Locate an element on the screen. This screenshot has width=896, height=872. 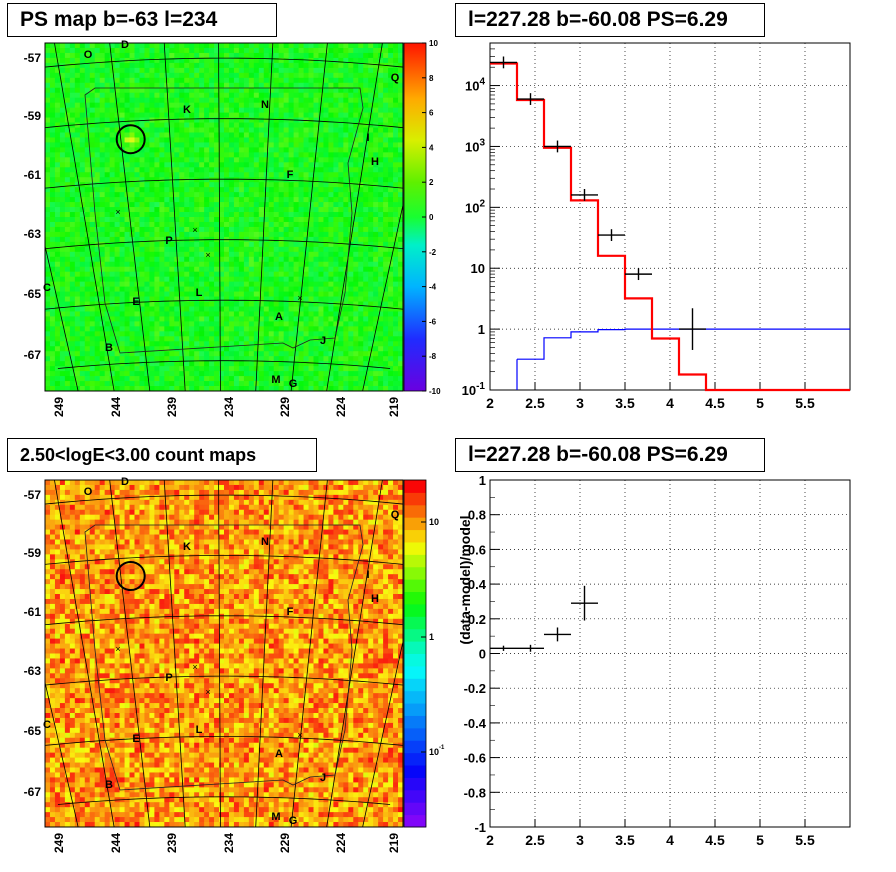
colorbar-label: 4 is located at coordinates (431, 147).